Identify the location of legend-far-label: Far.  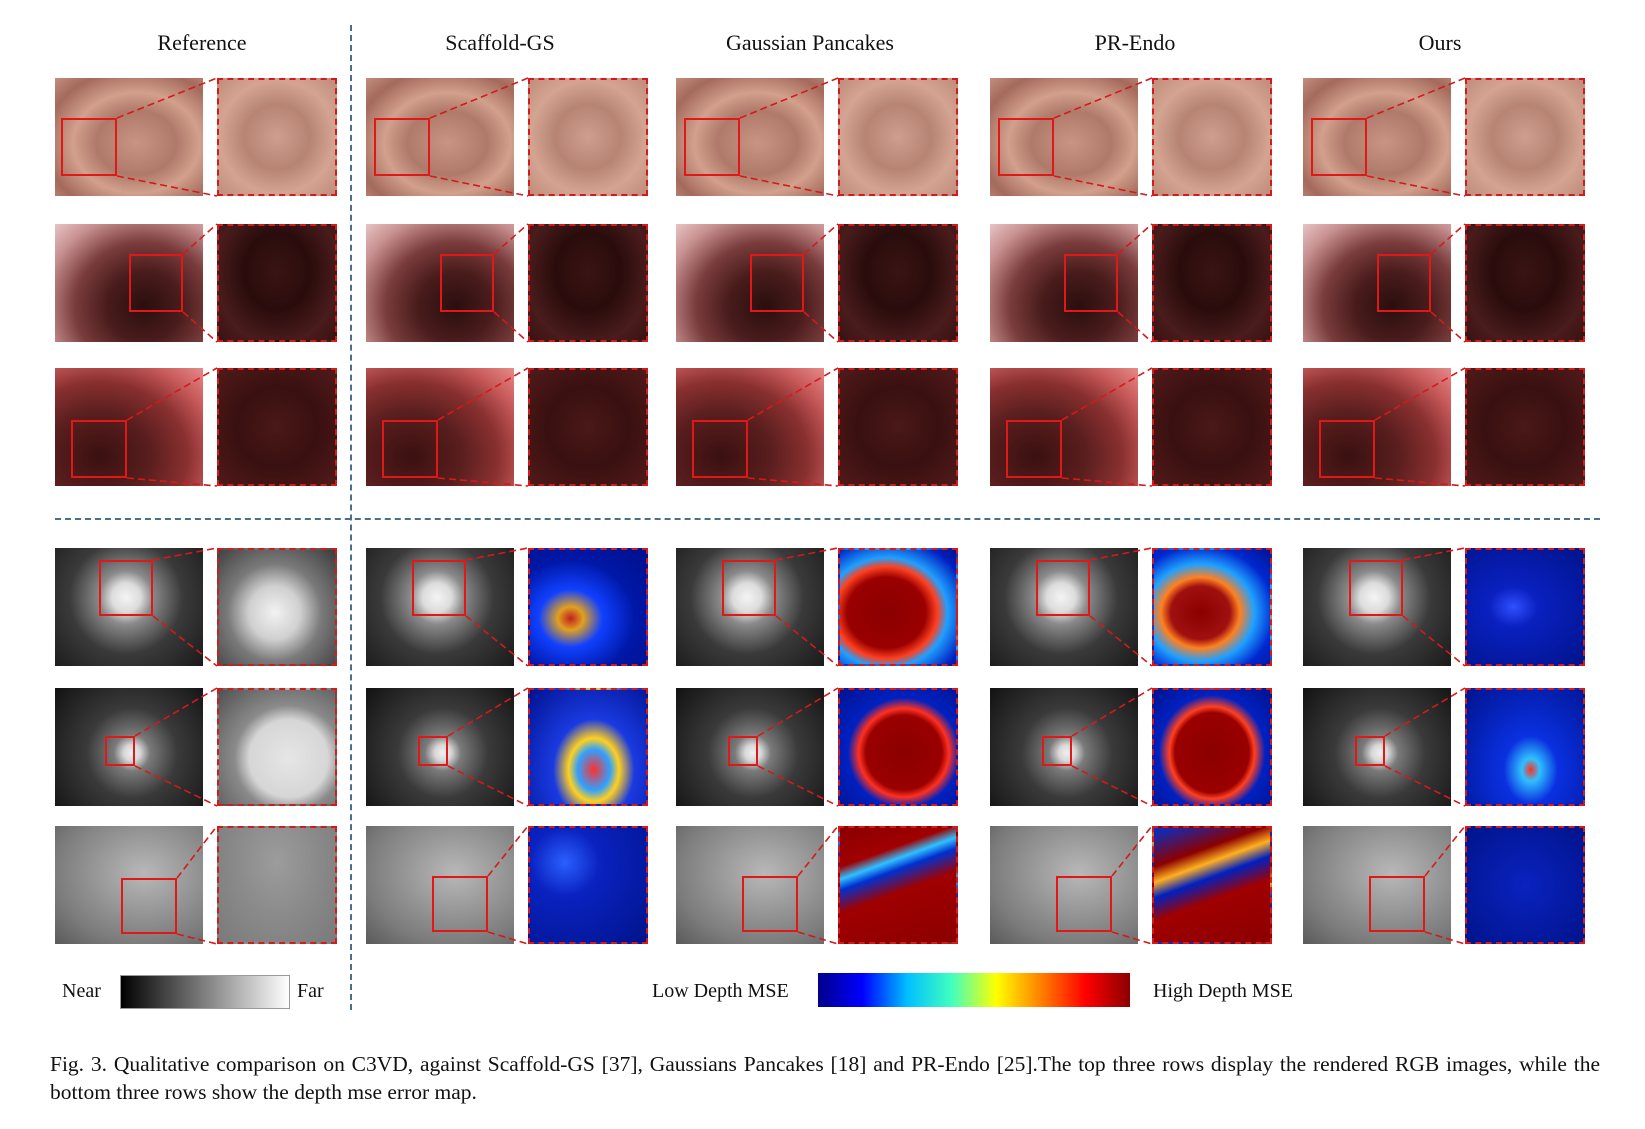
(310, 991).